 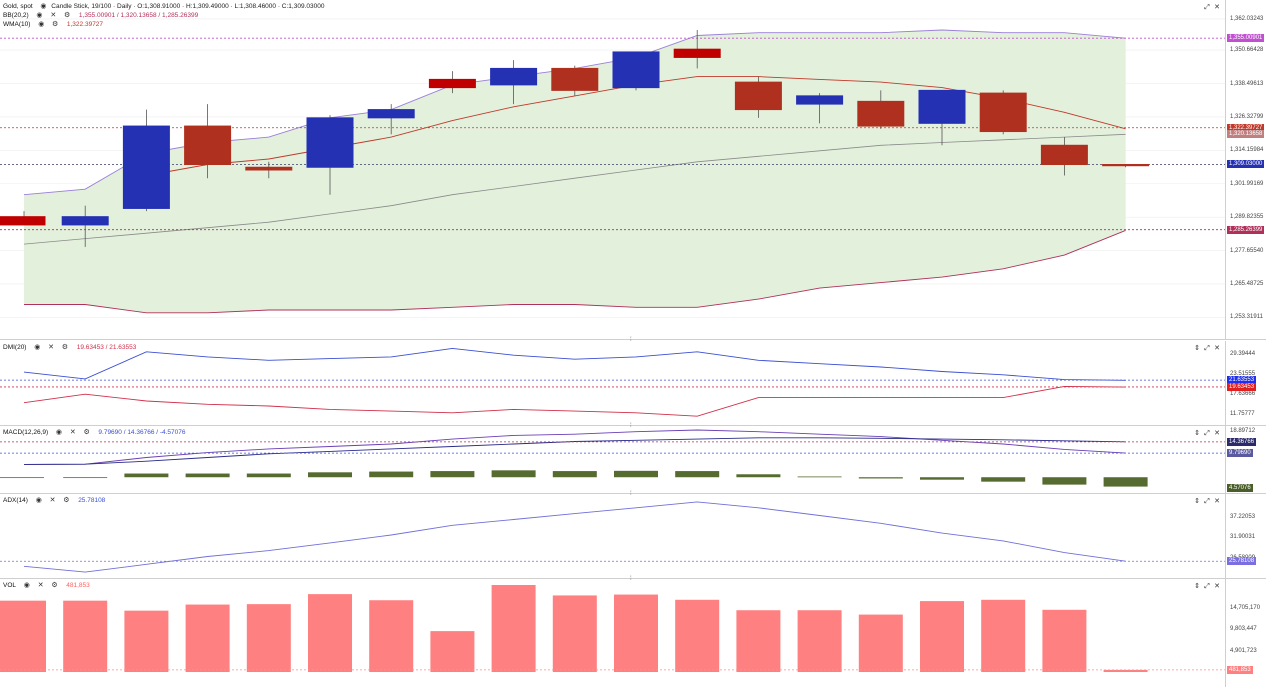 What do you see at coordinates (613, 383) in the screenshot?
I see `dmi-chart` at bounding box center [613, 383].